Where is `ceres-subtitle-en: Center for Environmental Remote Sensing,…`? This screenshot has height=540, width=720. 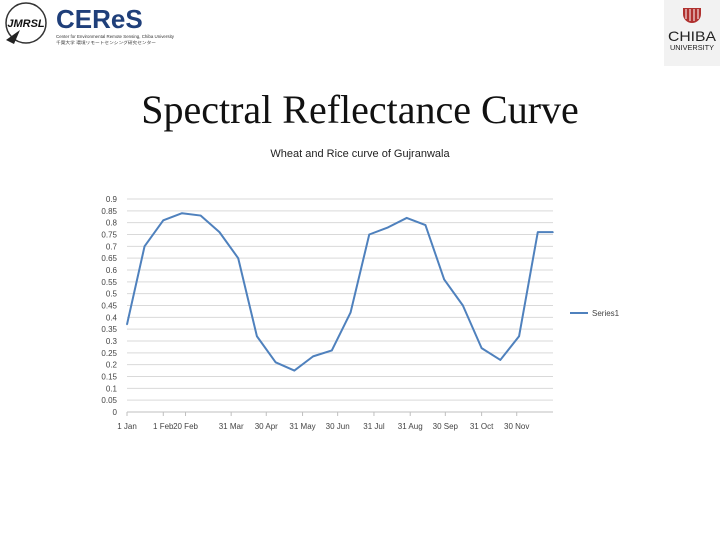 ceres-subtitle-en: Center for Environmental Remote Sensing,… is located at coordinates (115, 36).